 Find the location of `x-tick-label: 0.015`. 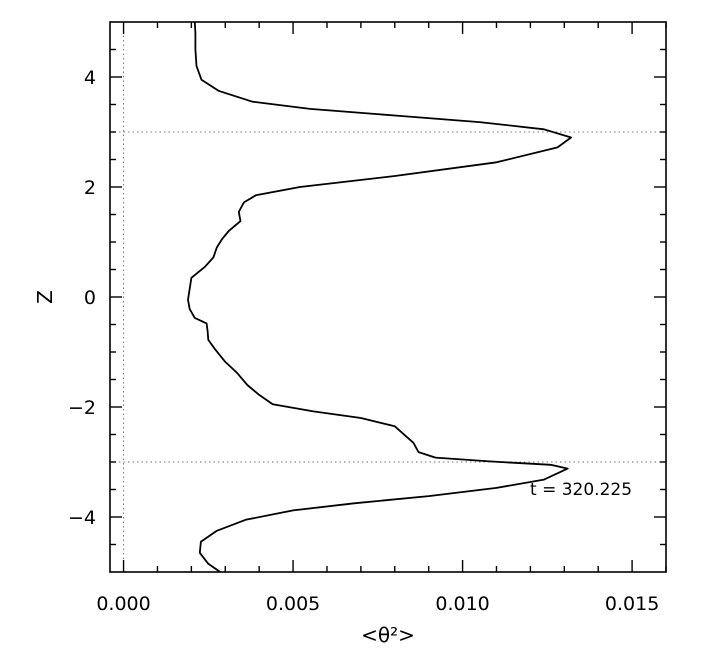

x-tick-label: 0.015 is located at coordinates (632, 604).